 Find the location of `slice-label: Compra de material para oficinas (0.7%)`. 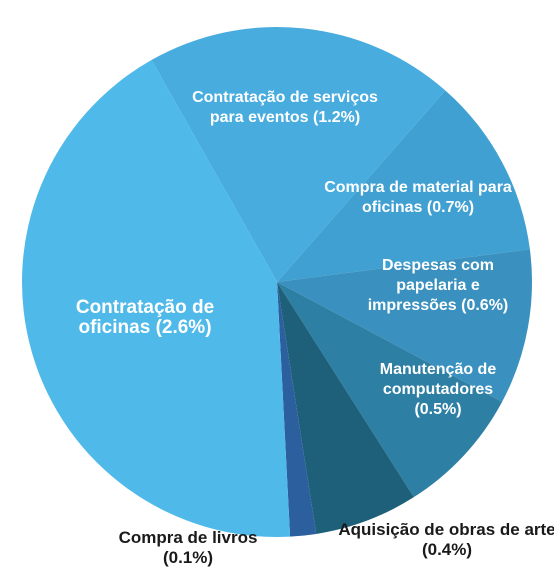

slice-label: Compra de material para oficinas (0.7%) is located at coordinates (418, 198).